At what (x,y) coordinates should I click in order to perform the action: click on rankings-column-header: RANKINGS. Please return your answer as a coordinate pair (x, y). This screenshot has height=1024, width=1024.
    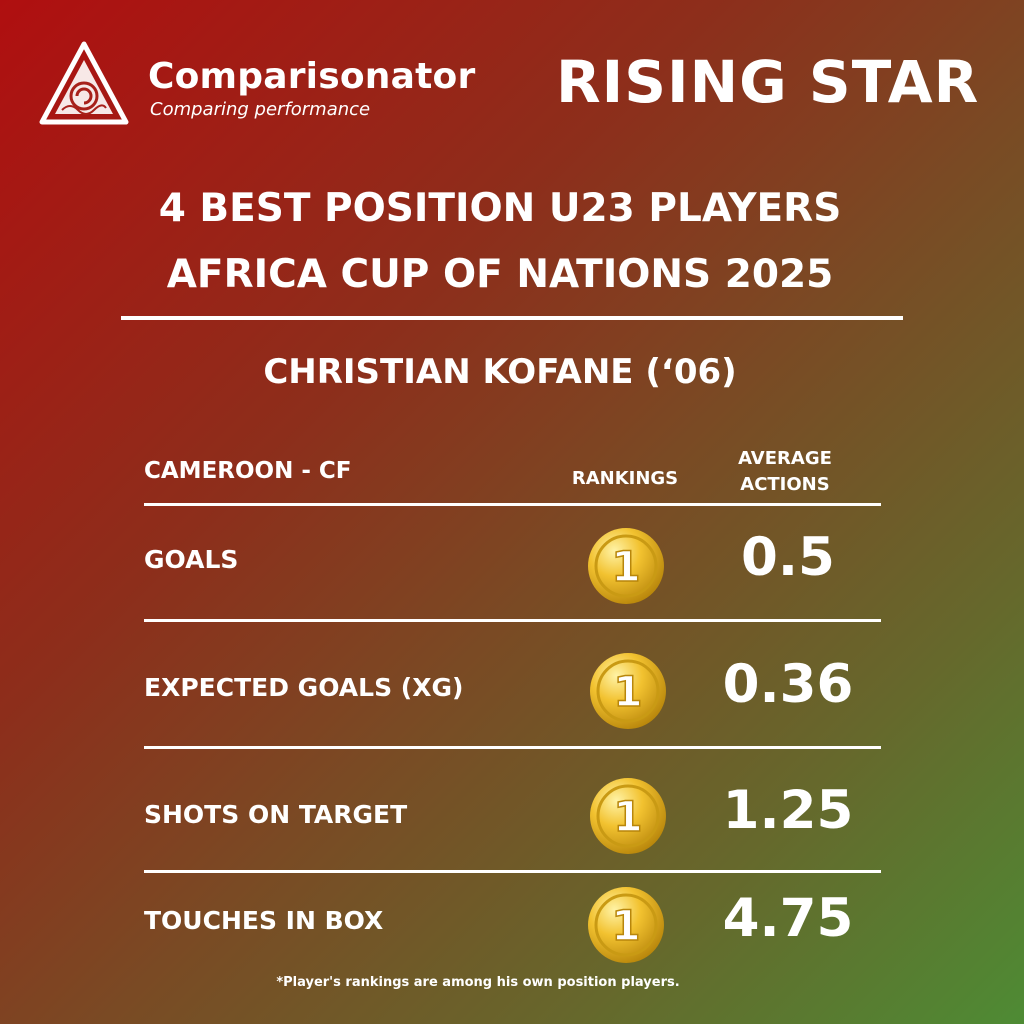
    Looking at the image, I should click on (625, 478).